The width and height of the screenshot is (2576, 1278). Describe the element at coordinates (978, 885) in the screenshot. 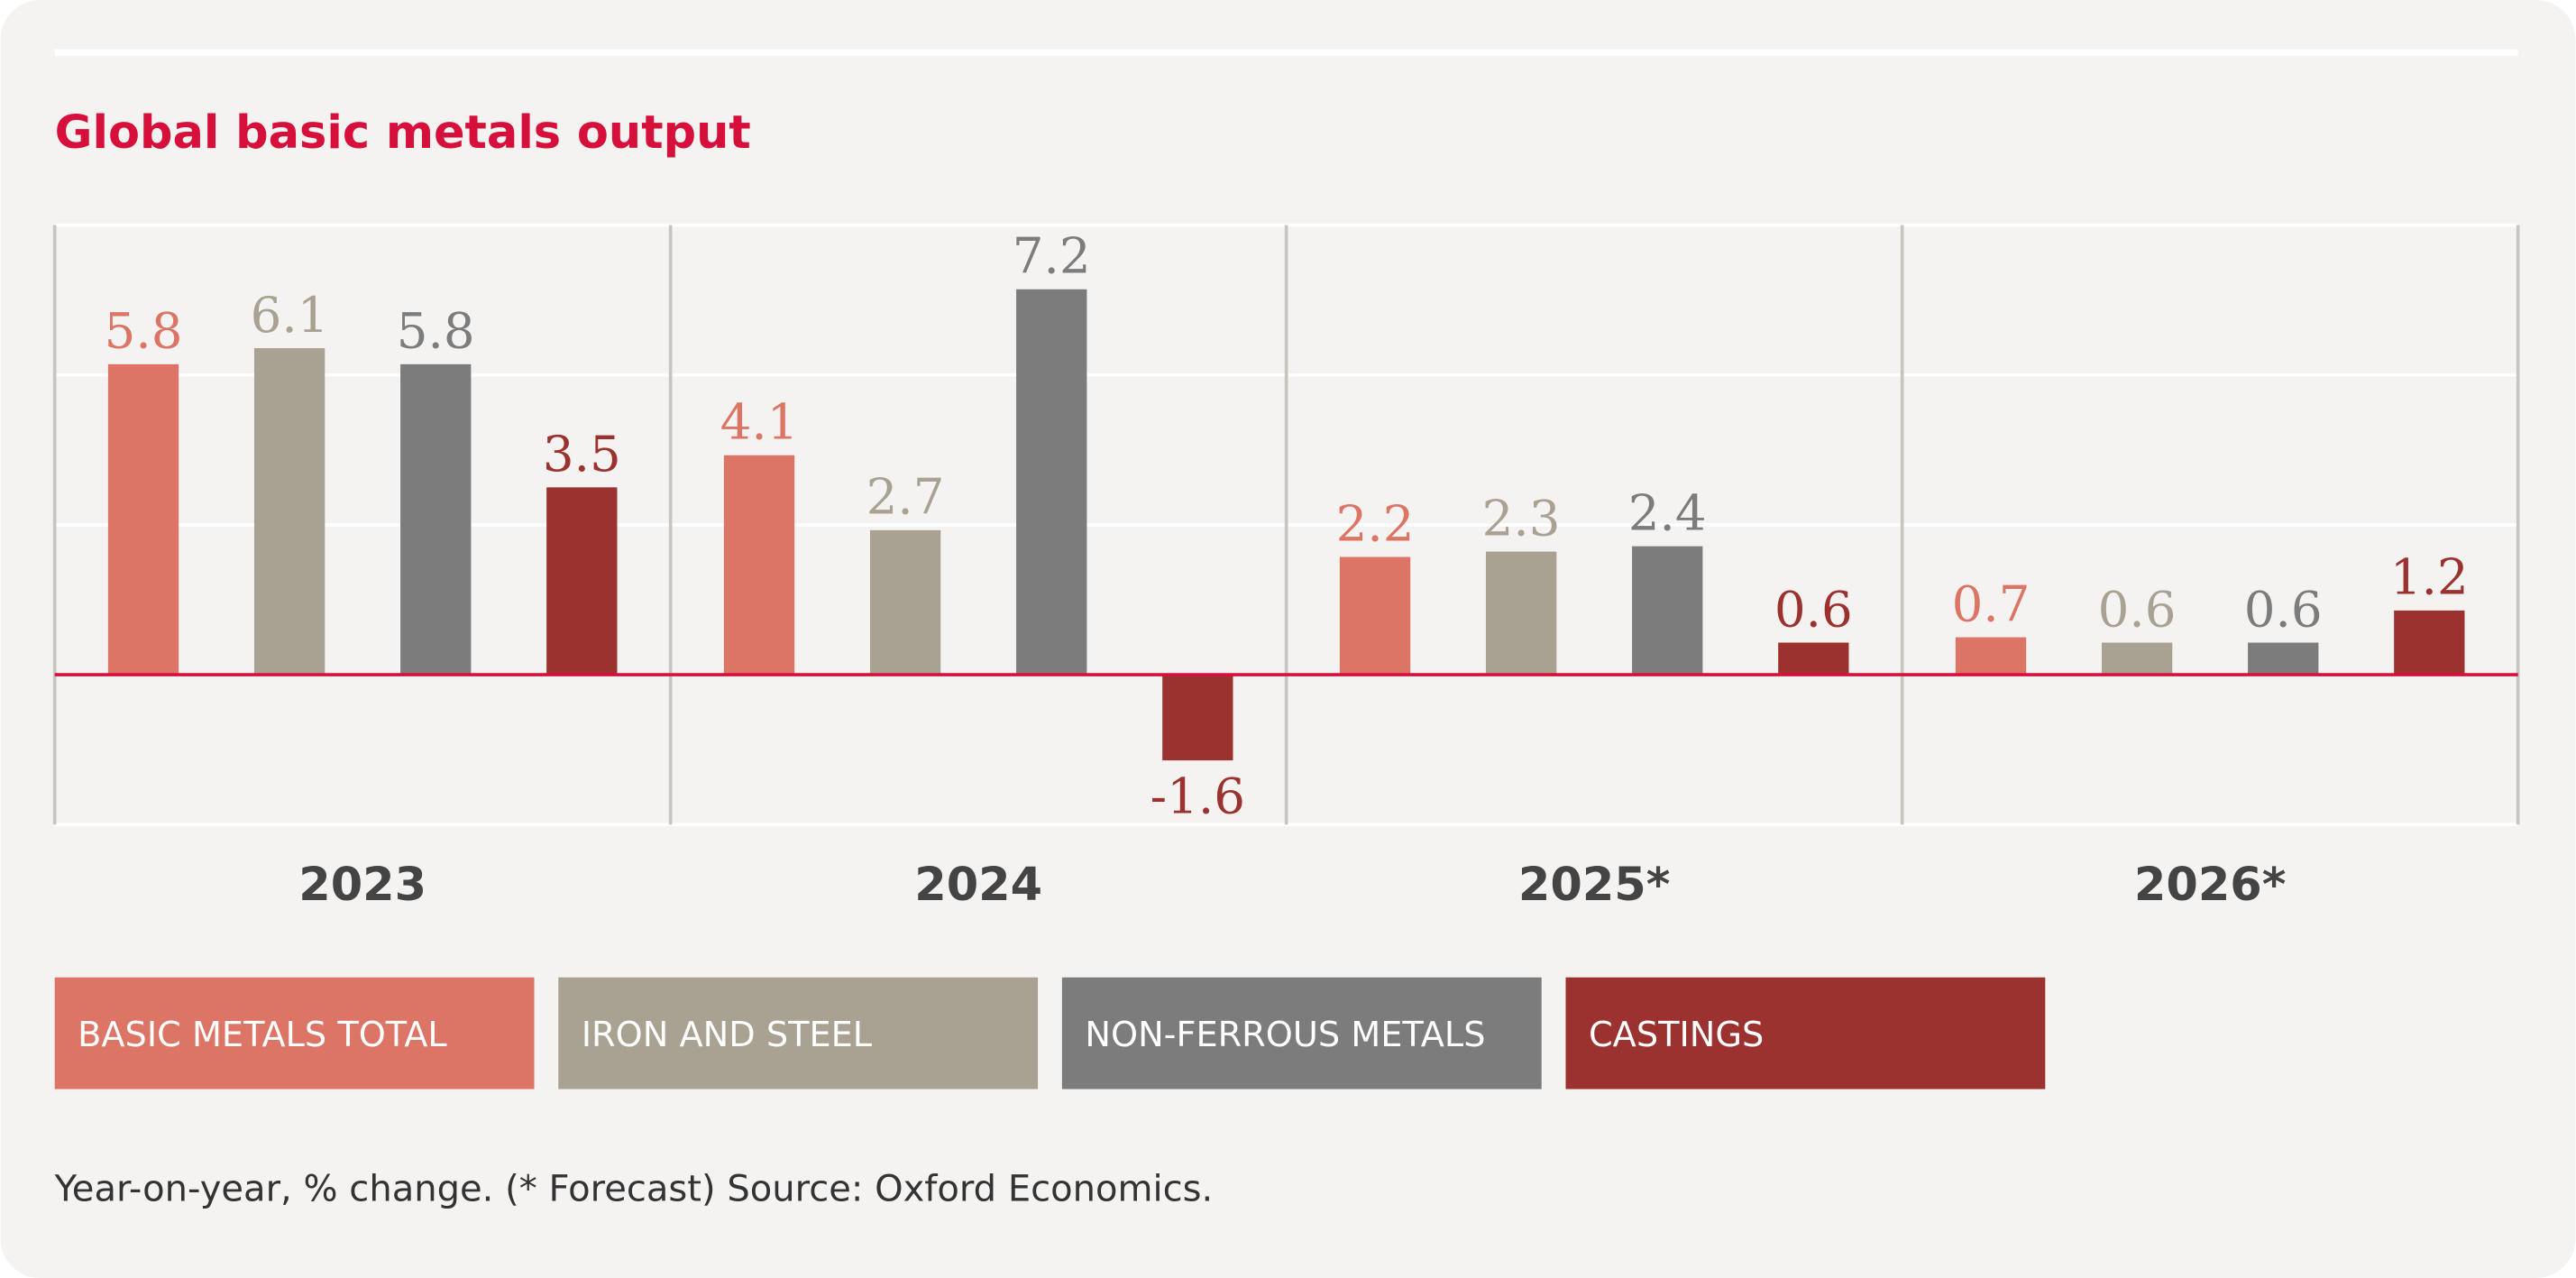

I see `x-tick-label: 2024` at that location.